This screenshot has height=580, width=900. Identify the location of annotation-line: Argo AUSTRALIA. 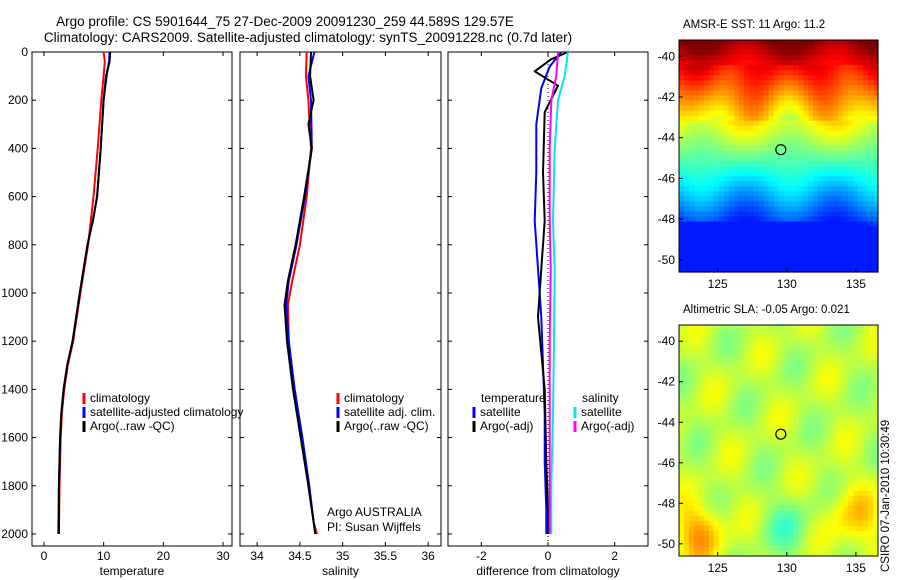
(374, 512).